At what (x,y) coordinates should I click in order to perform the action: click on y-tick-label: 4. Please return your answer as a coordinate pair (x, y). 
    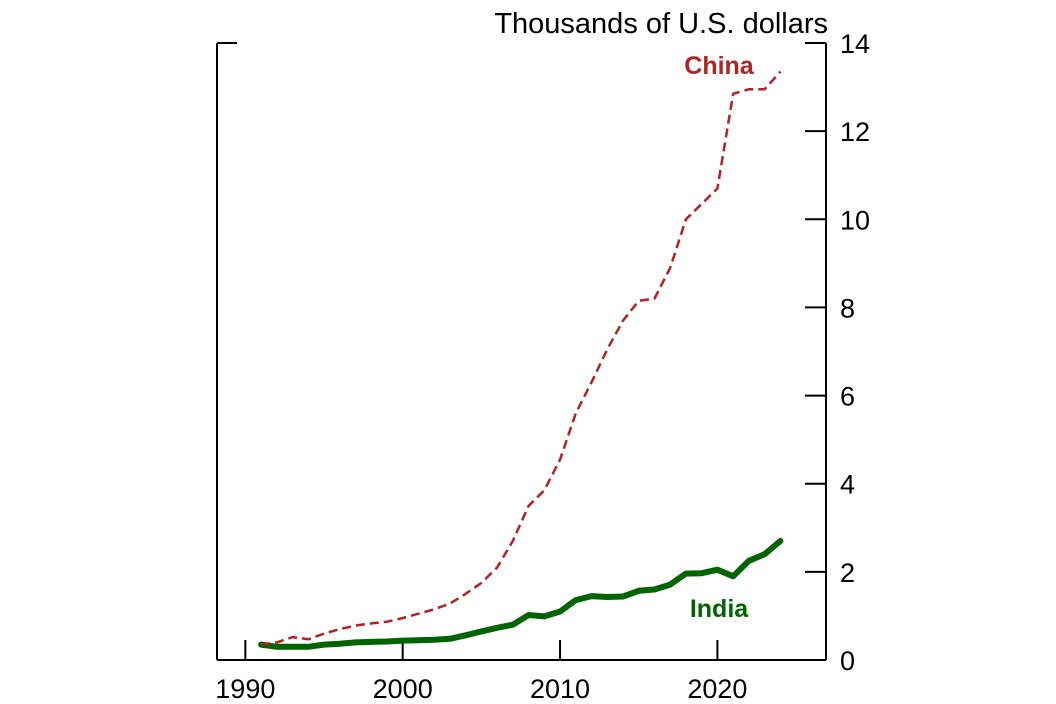
    Looking at the image, I should click on (847, 485).